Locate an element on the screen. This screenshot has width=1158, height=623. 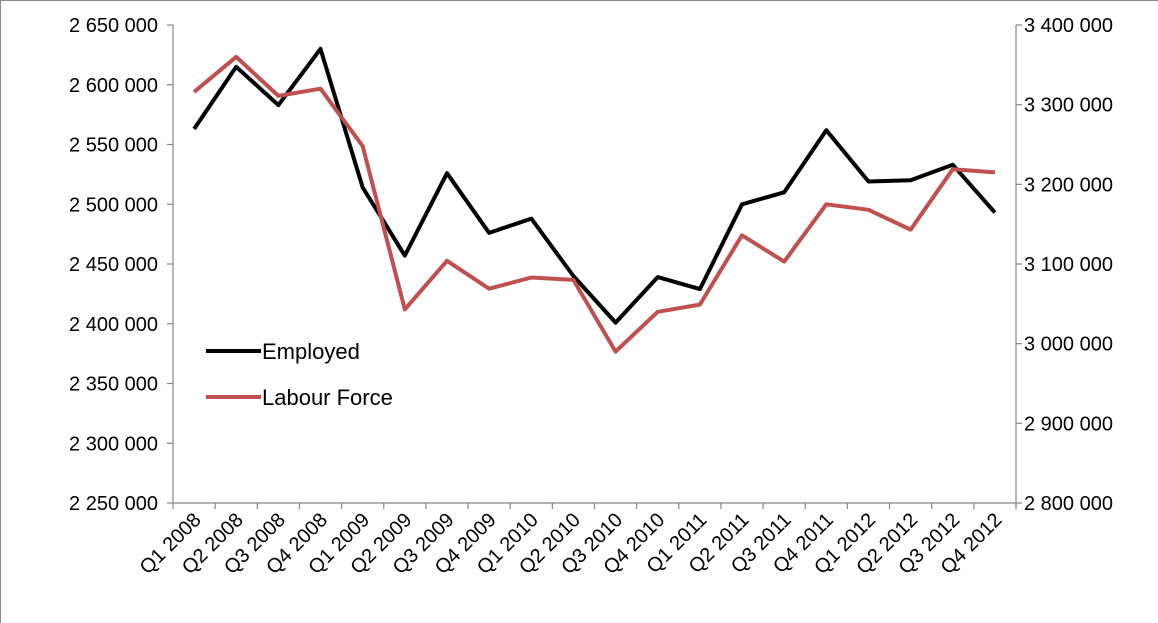
right-axis-tick-label: 3 200 000 is located at coordinates (1068, 185).